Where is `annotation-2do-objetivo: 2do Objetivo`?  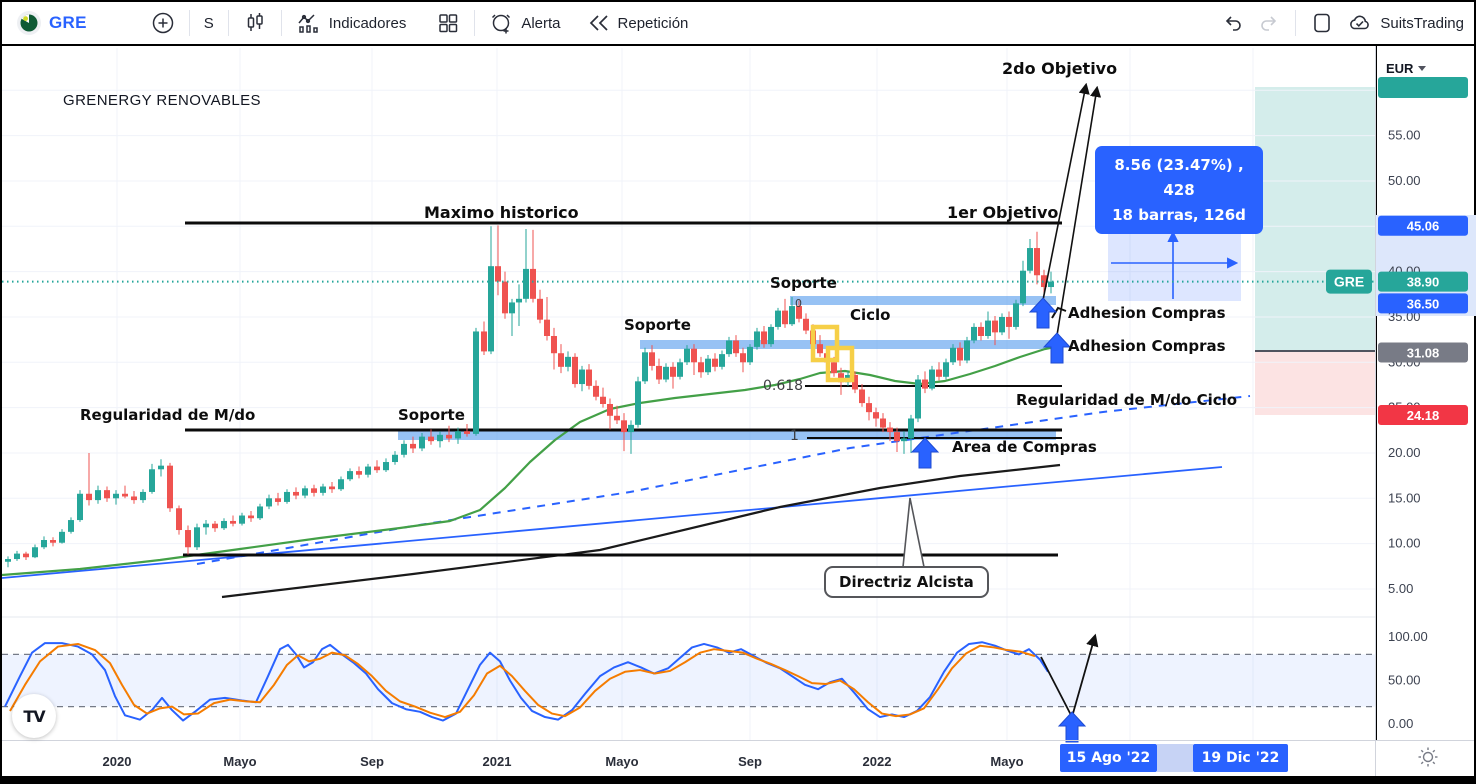
annotation-2do-objetivo: 2do Objetivo is located at coordinates (1060, 68).